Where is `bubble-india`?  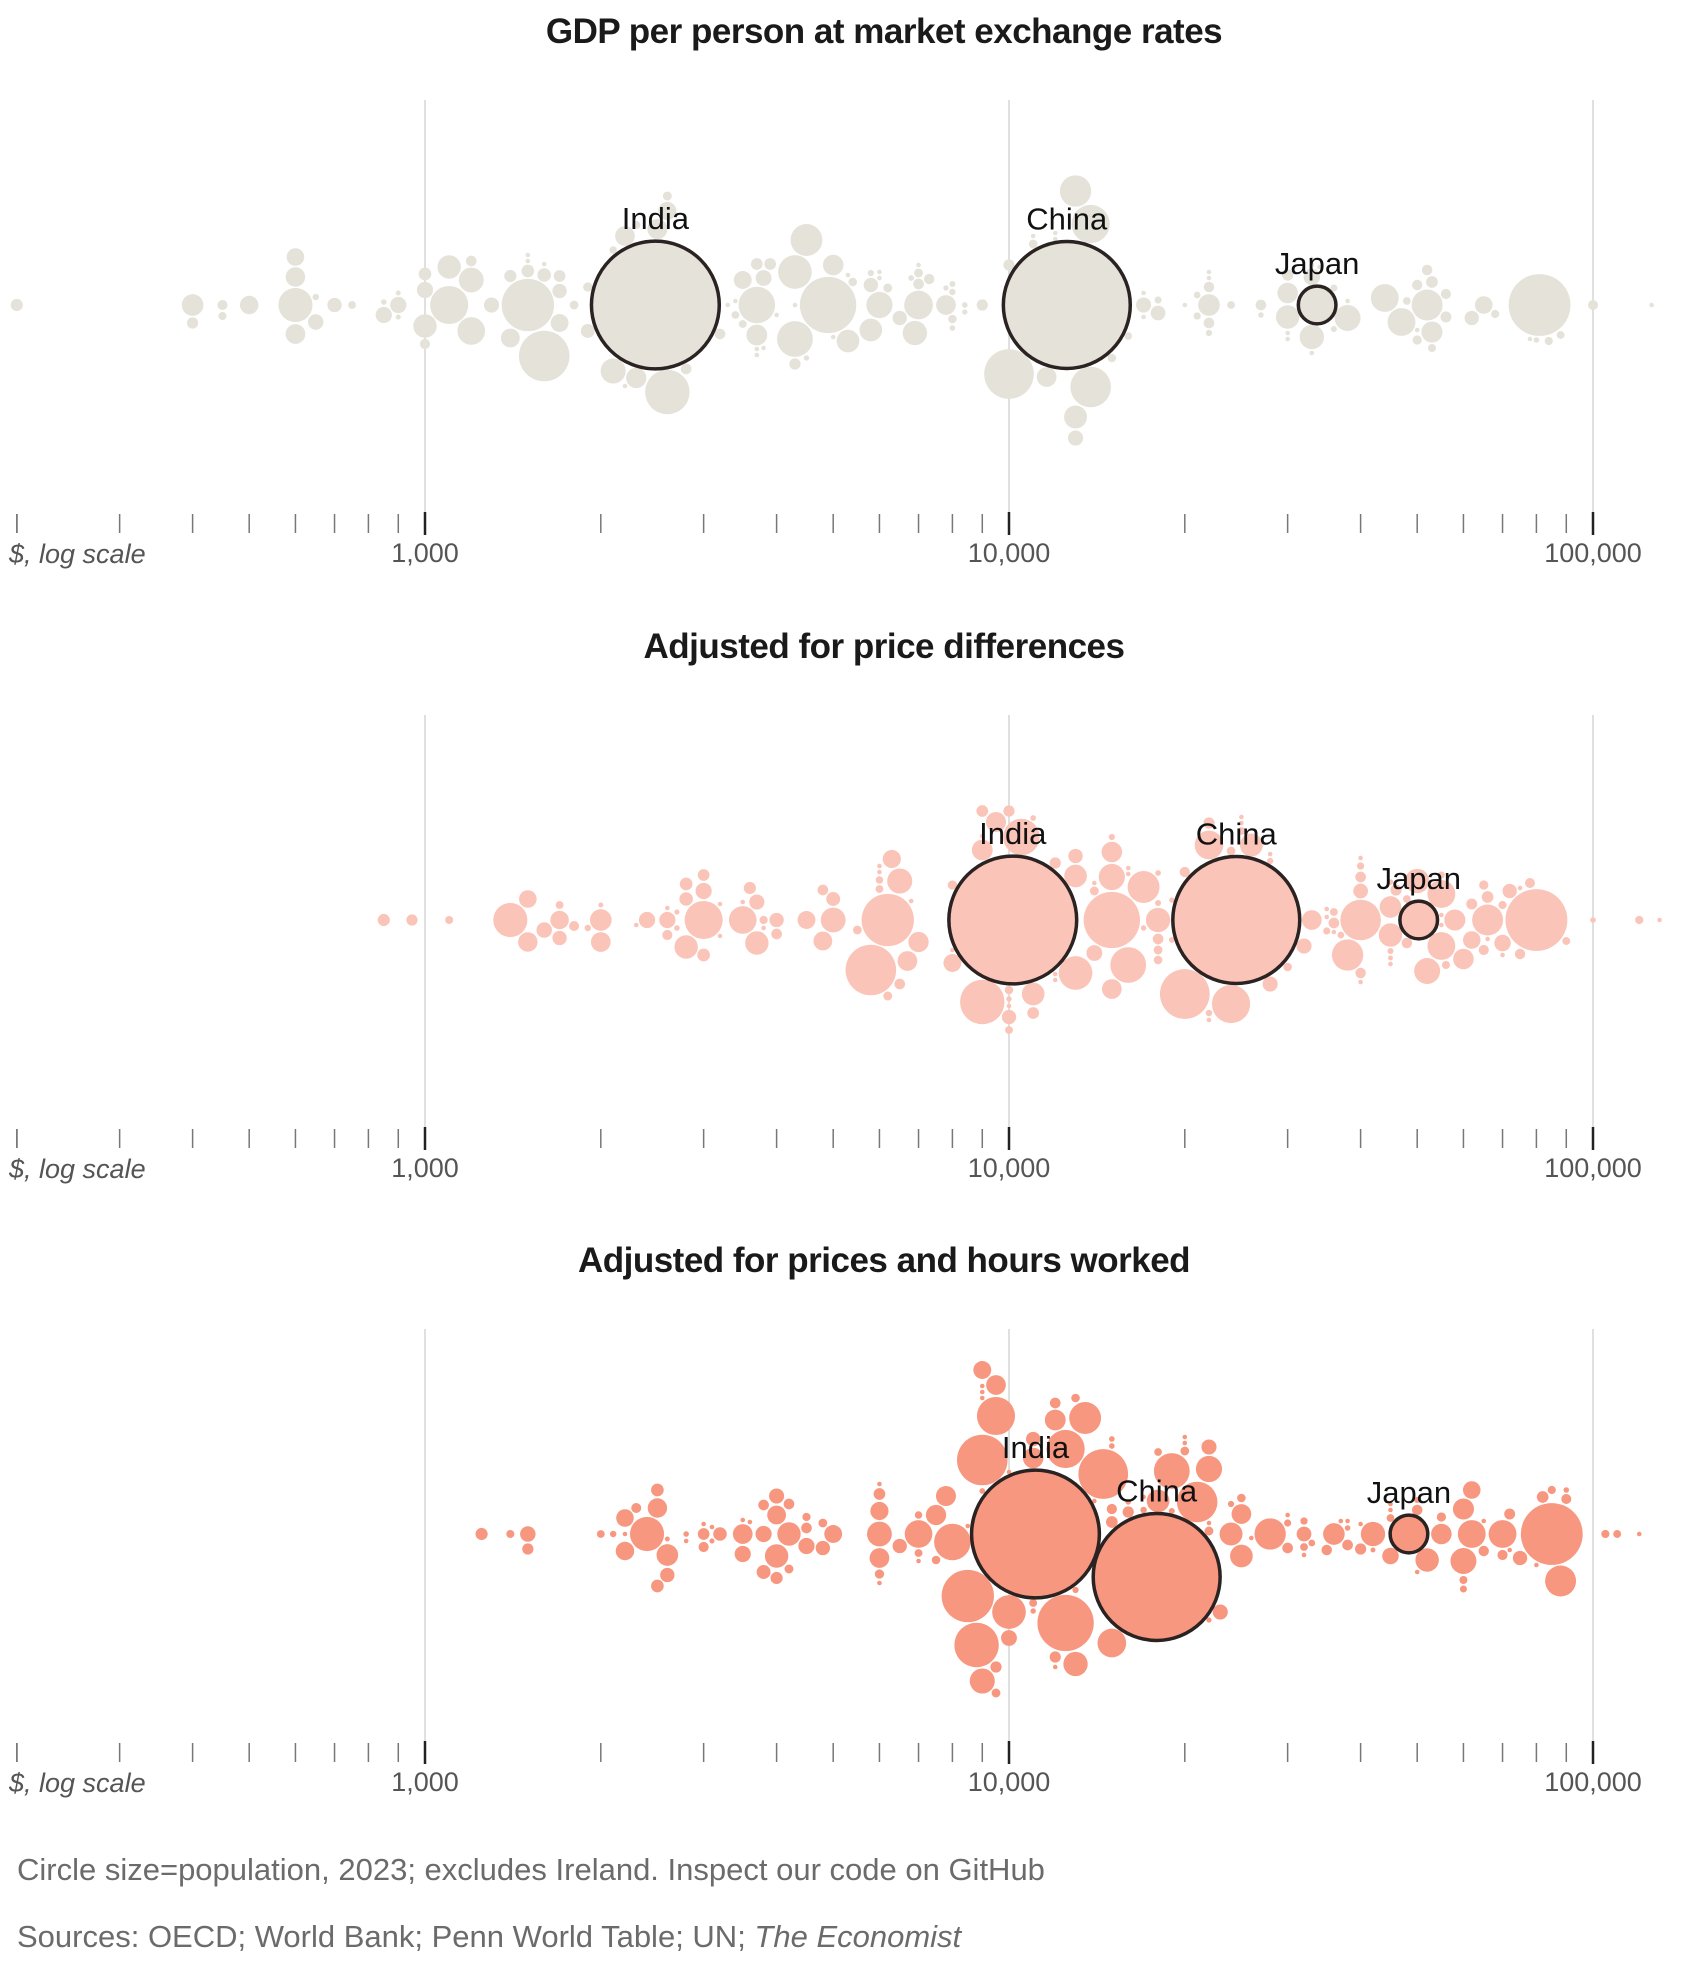
bubble-india is located at coordinates (1013, 920).